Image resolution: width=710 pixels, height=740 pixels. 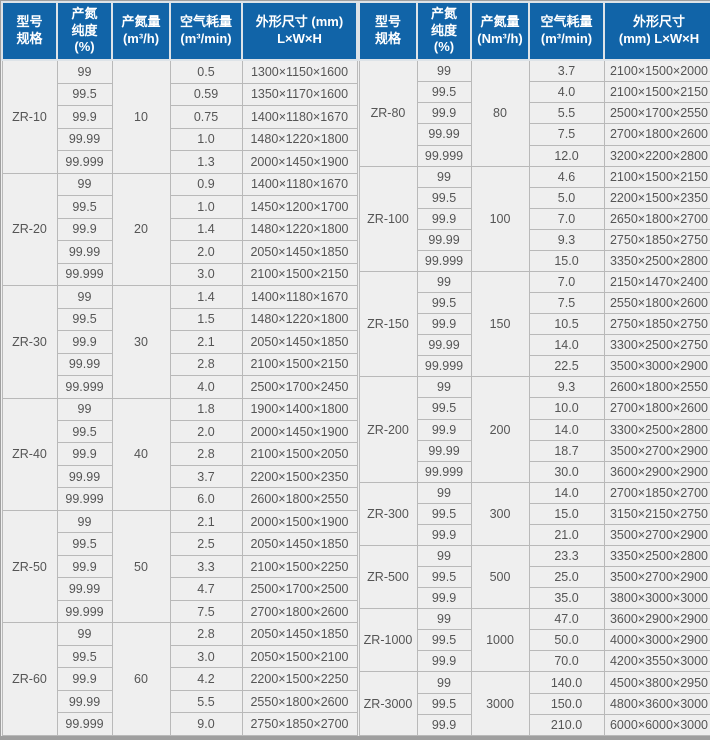 I want to click on dimensions-cell: 2200×1500×2350, so click(x=656, y=197).